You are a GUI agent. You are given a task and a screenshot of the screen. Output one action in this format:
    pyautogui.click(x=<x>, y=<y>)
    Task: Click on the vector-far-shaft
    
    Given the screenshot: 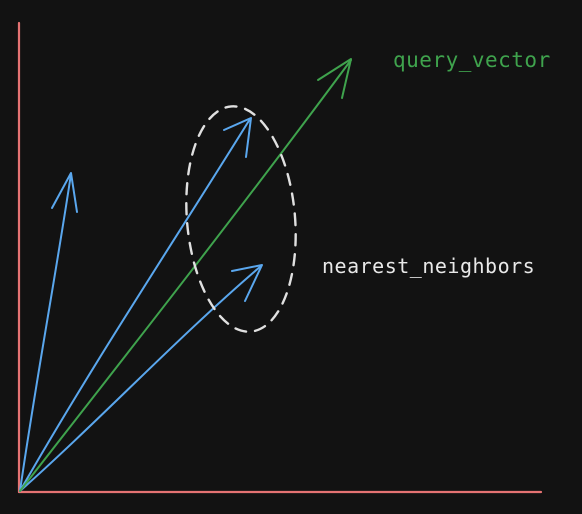 What is the action you would take?
    pyautogui.click(x=45, y=332)
    